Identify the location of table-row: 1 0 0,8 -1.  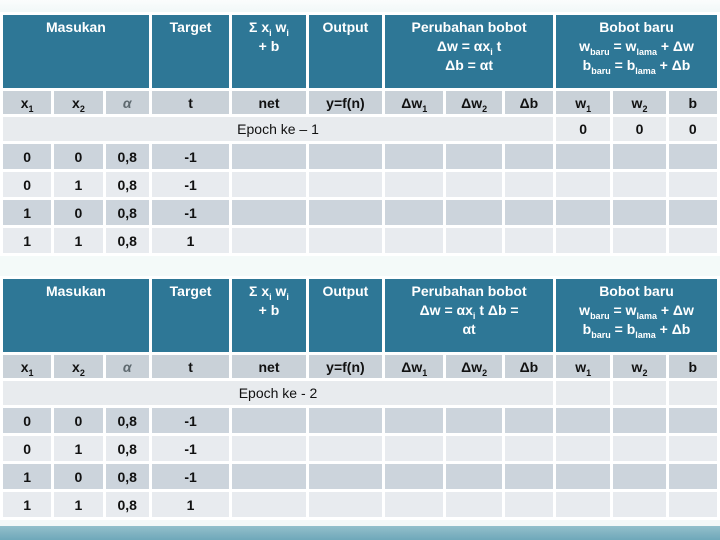
(360, 212).